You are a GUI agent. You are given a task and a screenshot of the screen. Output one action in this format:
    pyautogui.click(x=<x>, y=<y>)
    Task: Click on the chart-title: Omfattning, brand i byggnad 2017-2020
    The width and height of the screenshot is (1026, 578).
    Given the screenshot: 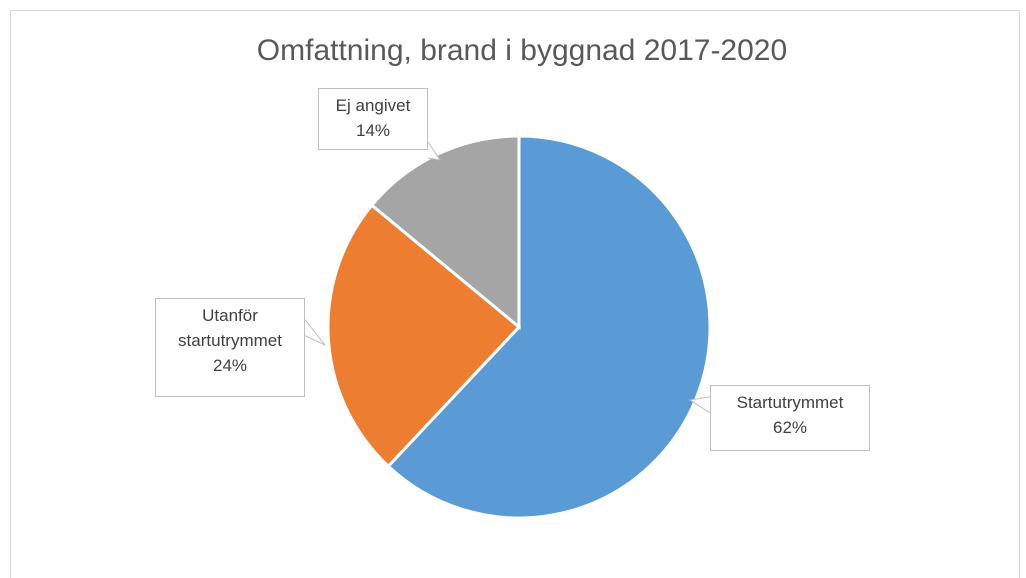 What is the action you would take?
    pyautogui.click(x=522, y=50)
    